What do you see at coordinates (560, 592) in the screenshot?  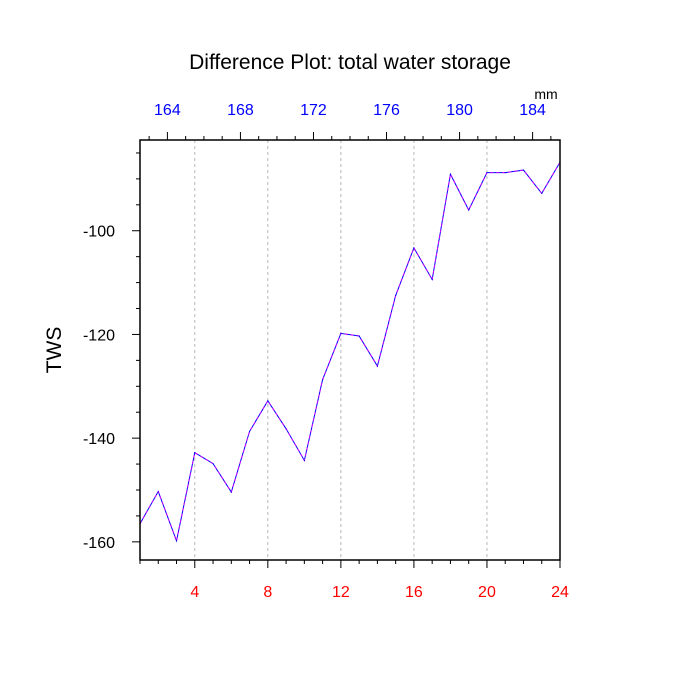 I see `x-bottom-tick-label: 24` at bounding box center [560, 592].